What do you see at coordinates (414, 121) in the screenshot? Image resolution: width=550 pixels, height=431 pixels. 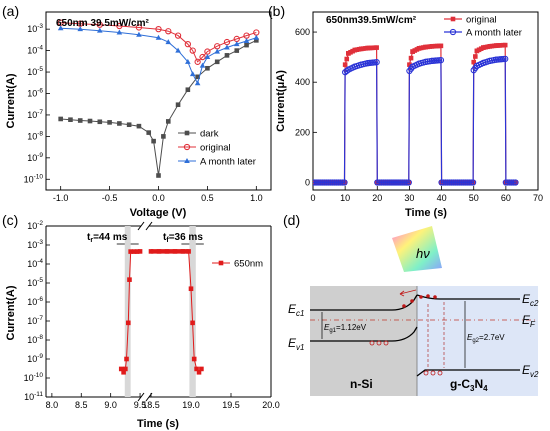 I see `series-line-a-month-later` at bounding box center [414, 121].